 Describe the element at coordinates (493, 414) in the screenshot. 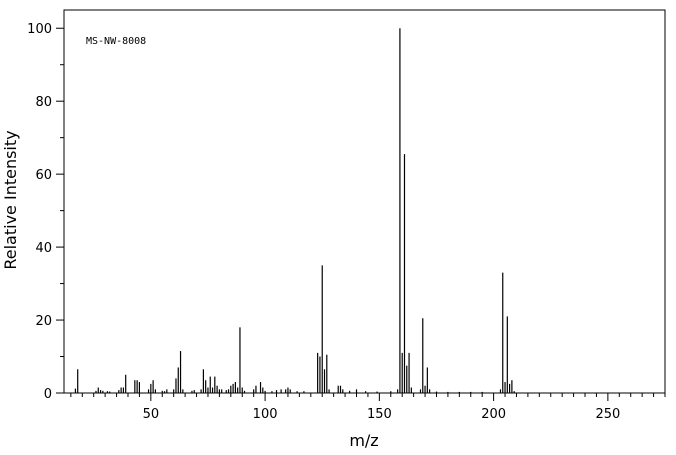

I see `x-tick-label: 200` at that location.